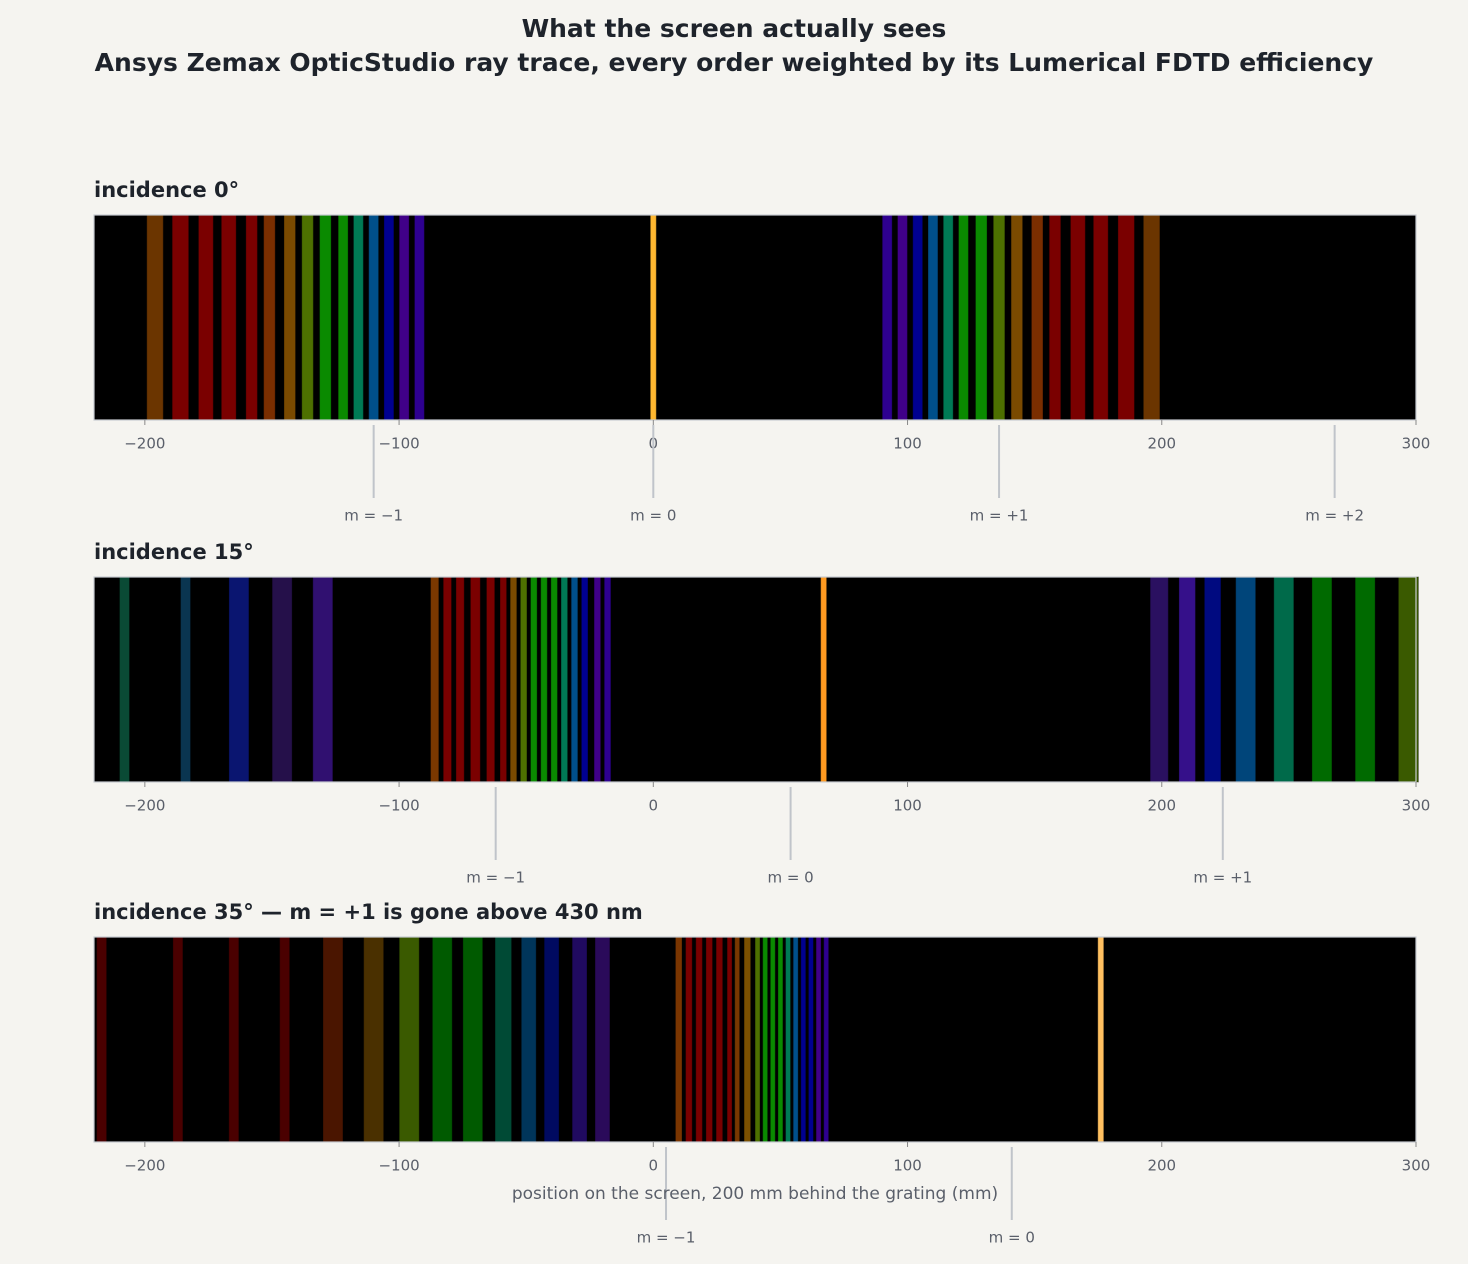  Describe the element at coordinates (174, 552) in the screenshot. I see `panel-title: incidence 15°` at that location.